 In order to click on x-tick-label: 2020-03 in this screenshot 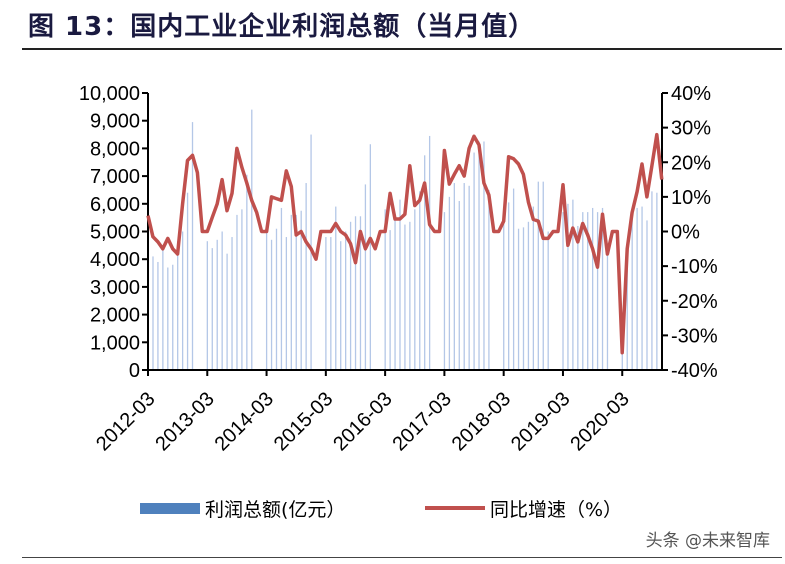, I will do `click(599, 421)`.